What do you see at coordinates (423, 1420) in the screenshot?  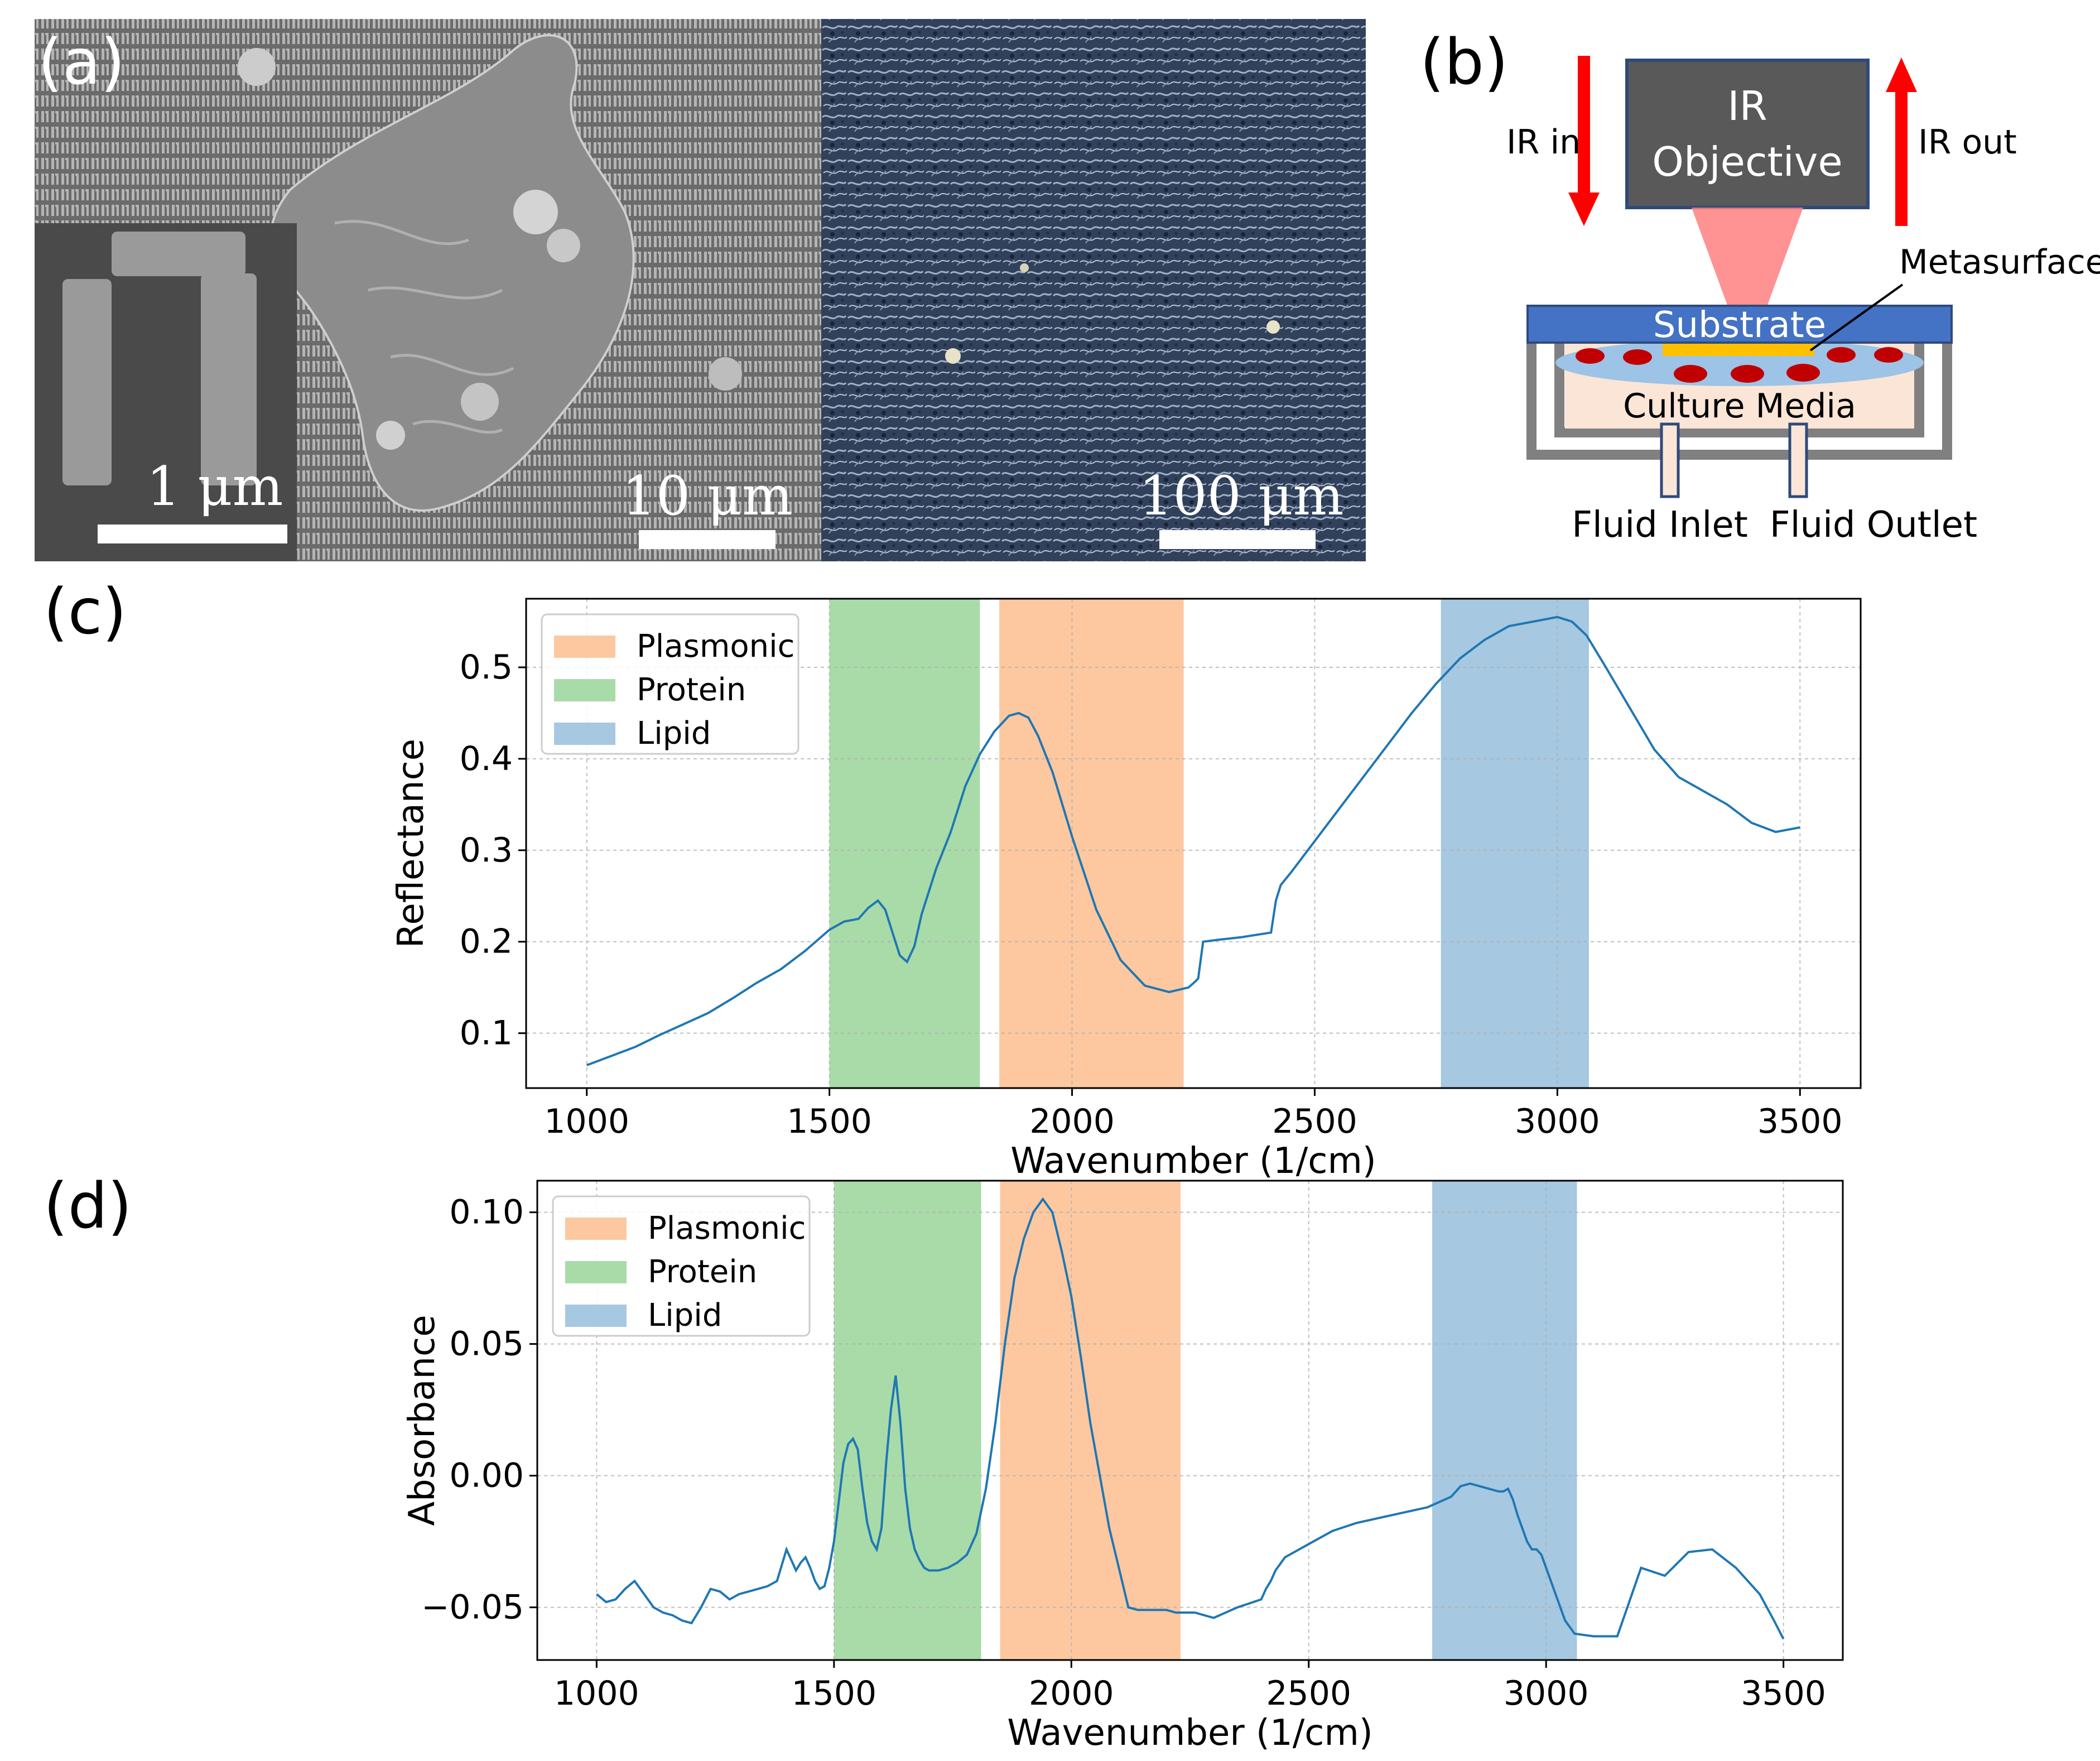 I see `y-axis-label: Absorbance` at bounding box center [423, 1420].